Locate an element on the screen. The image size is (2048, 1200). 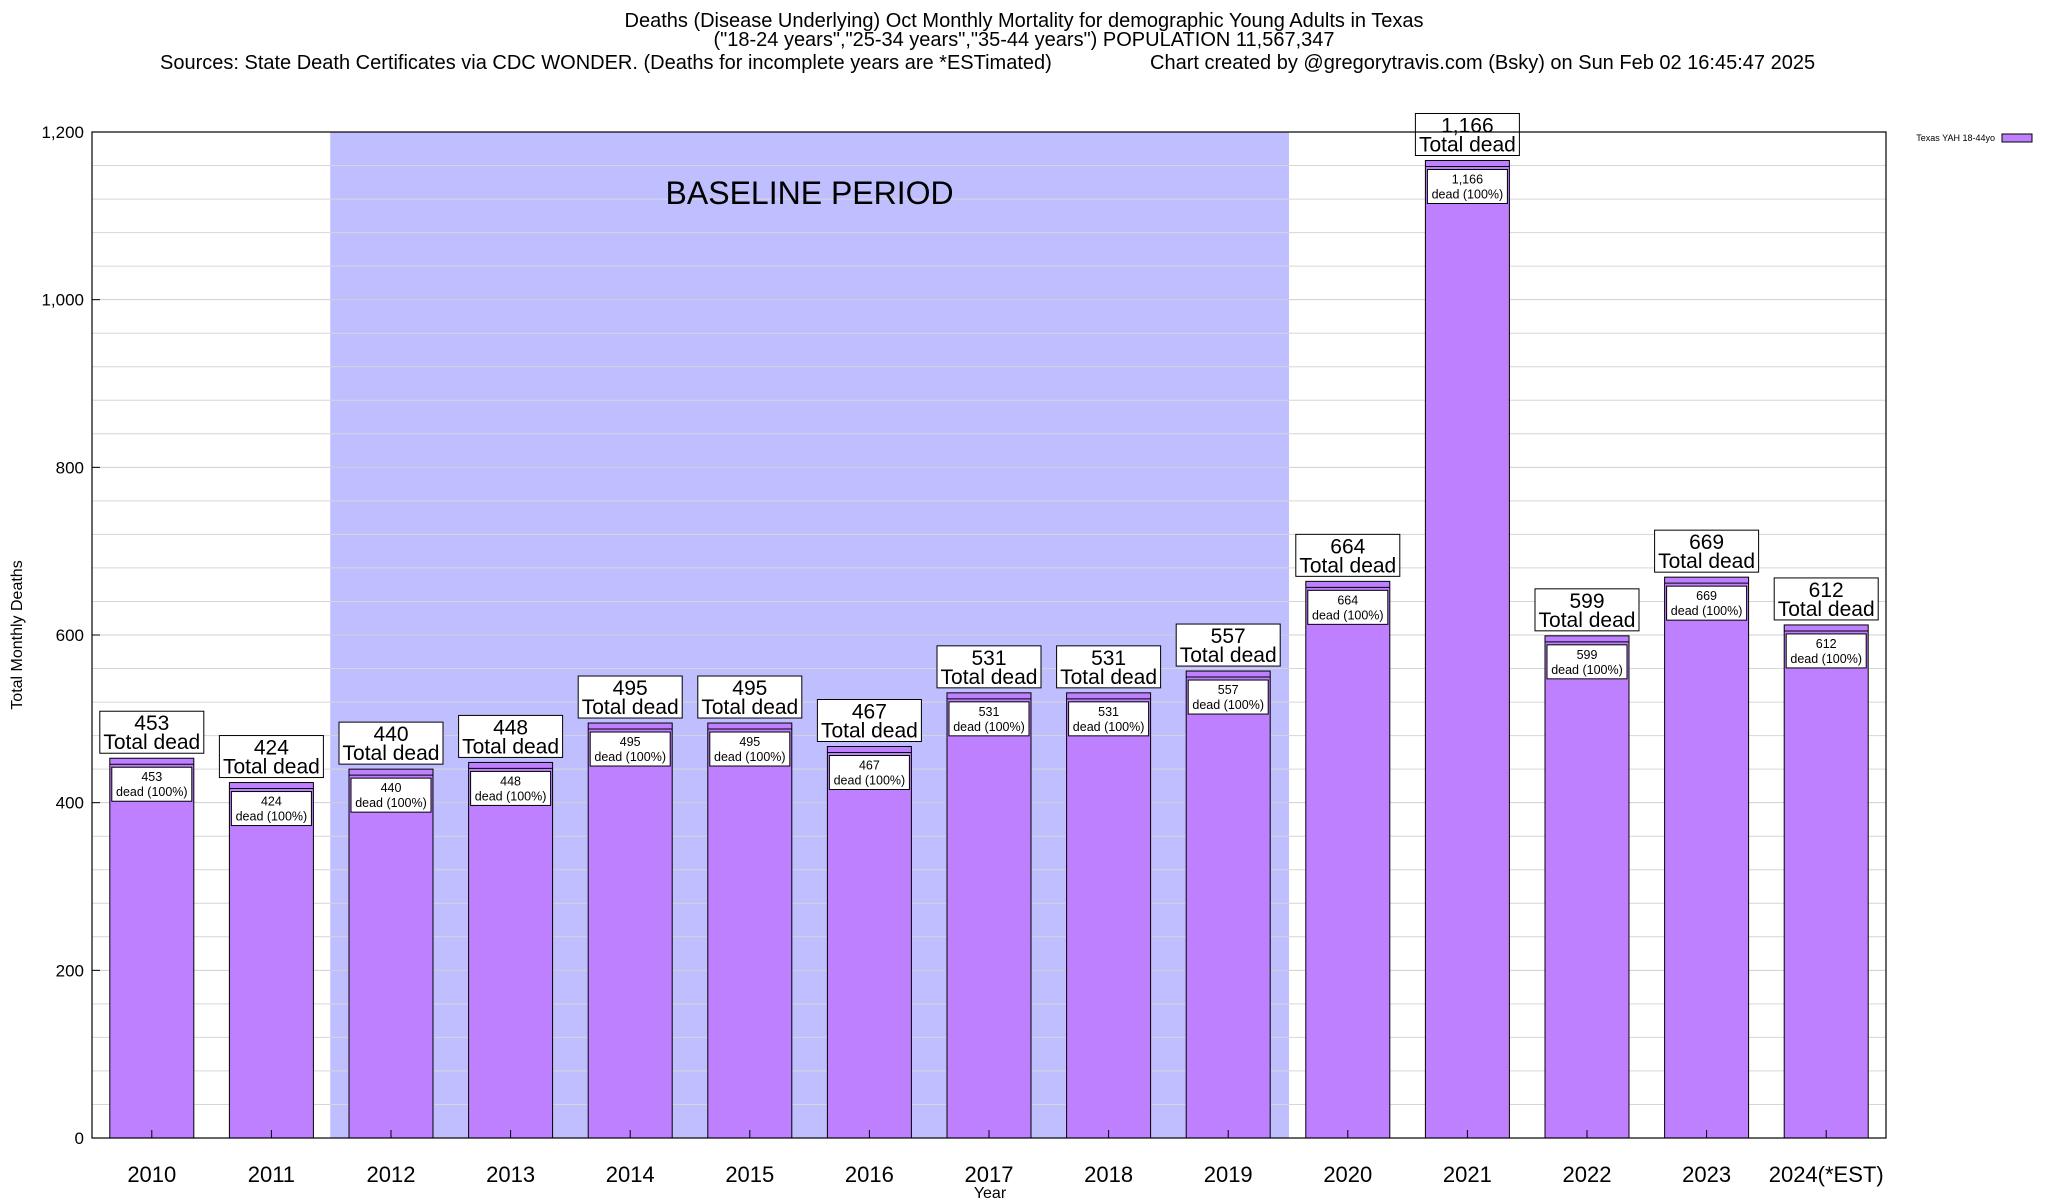
top-value-label: 448 is located at coordinates (510, 727).